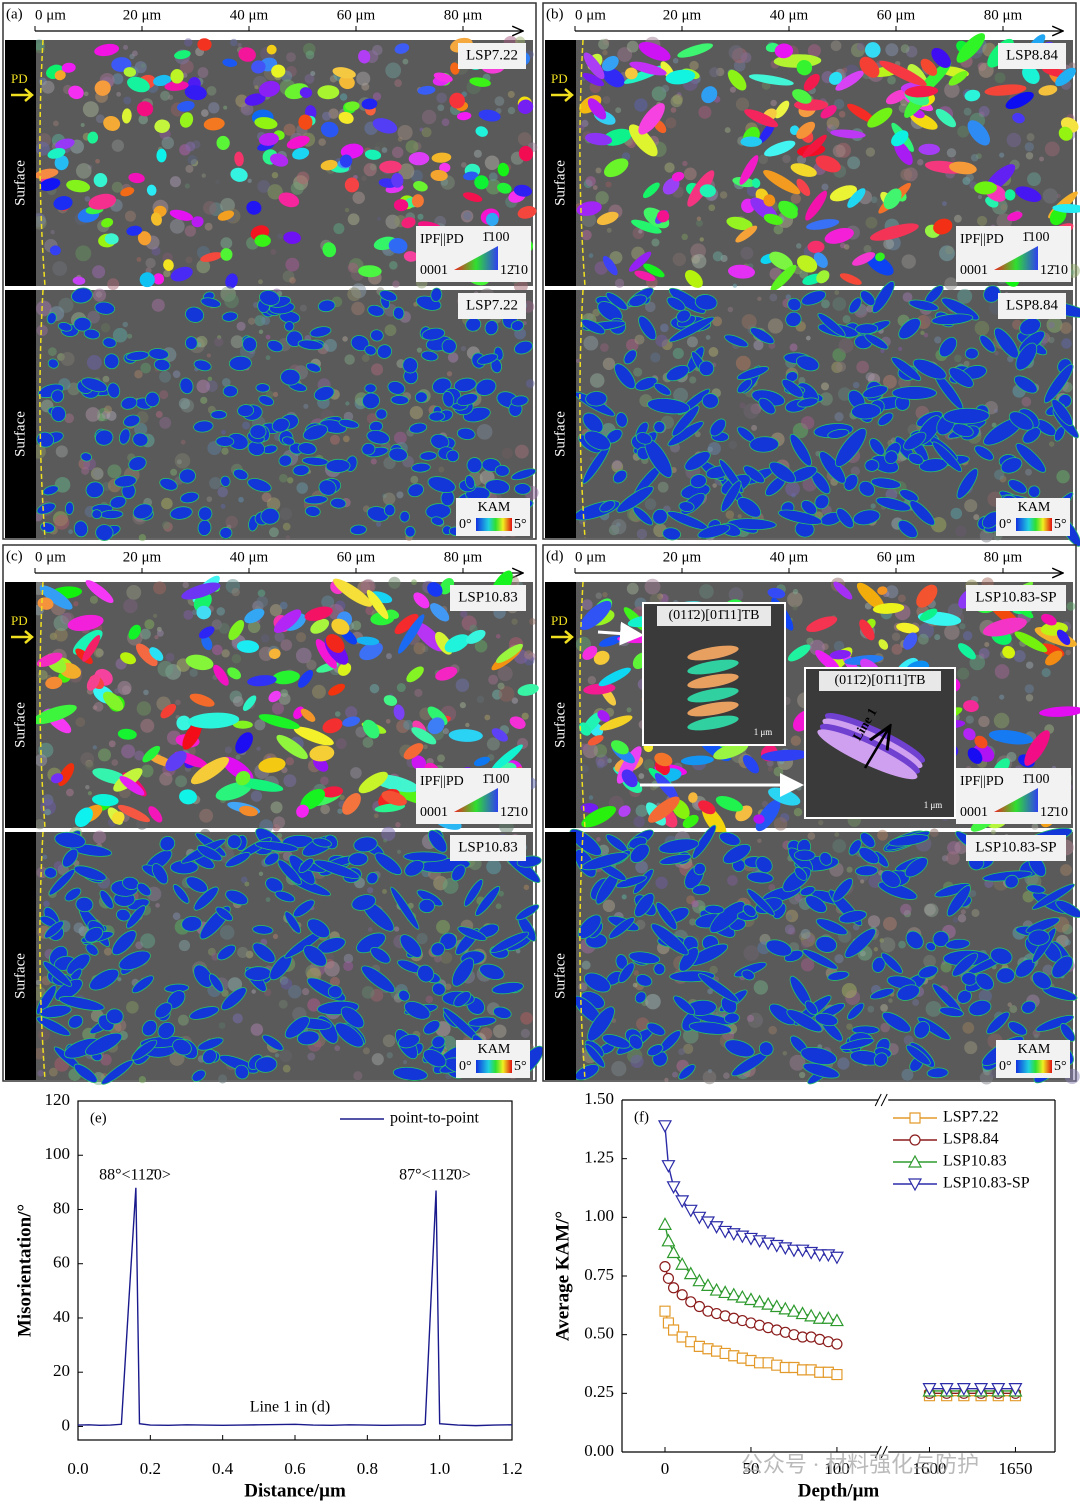 The image size is (1080, 1510). I want to click on panel-label: (d), so click(555, 556).